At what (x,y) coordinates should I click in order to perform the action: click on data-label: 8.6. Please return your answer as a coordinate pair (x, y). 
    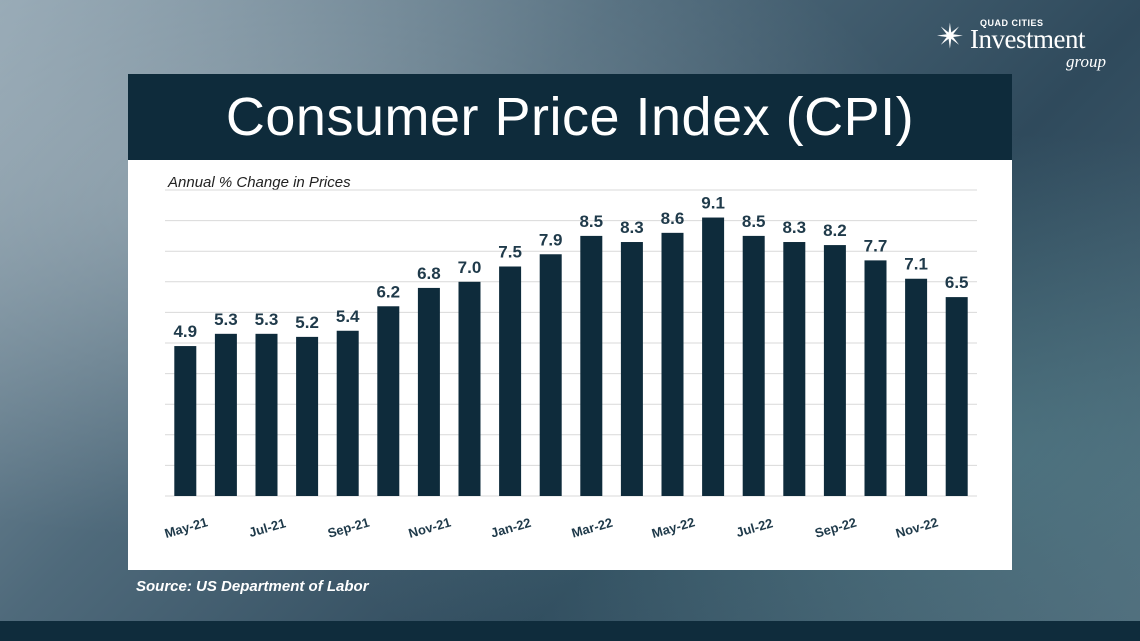
    Looking at the image, I should click on (673, 218).